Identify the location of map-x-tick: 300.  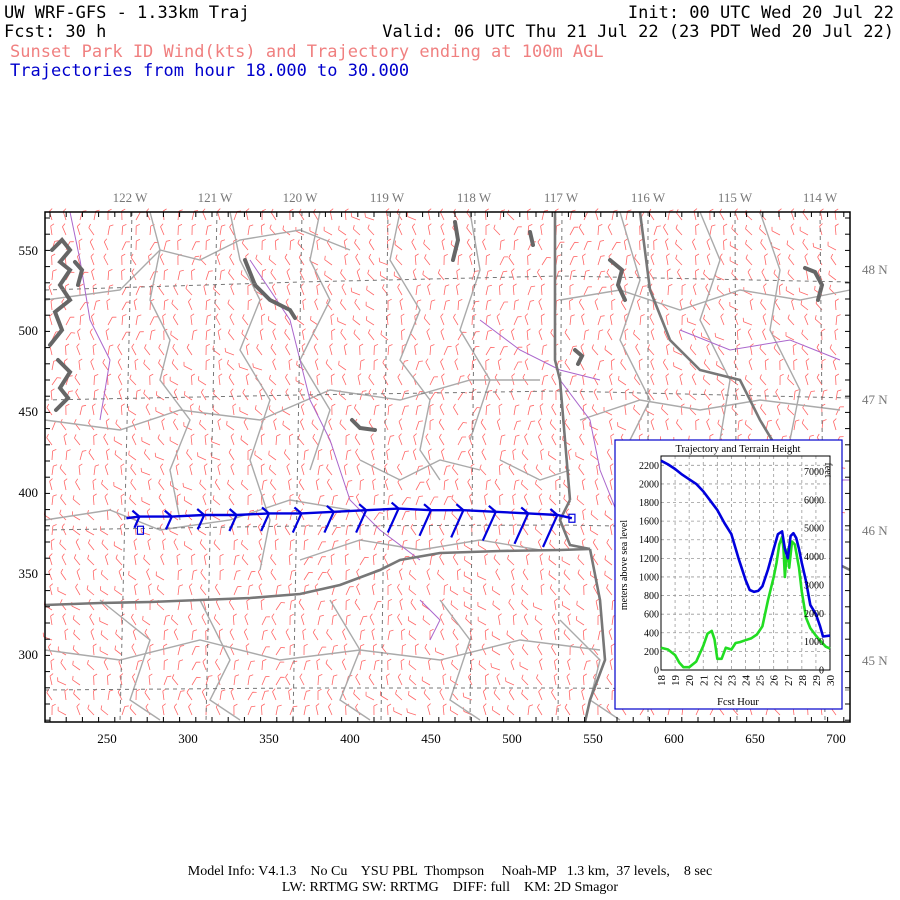
(188, 738).